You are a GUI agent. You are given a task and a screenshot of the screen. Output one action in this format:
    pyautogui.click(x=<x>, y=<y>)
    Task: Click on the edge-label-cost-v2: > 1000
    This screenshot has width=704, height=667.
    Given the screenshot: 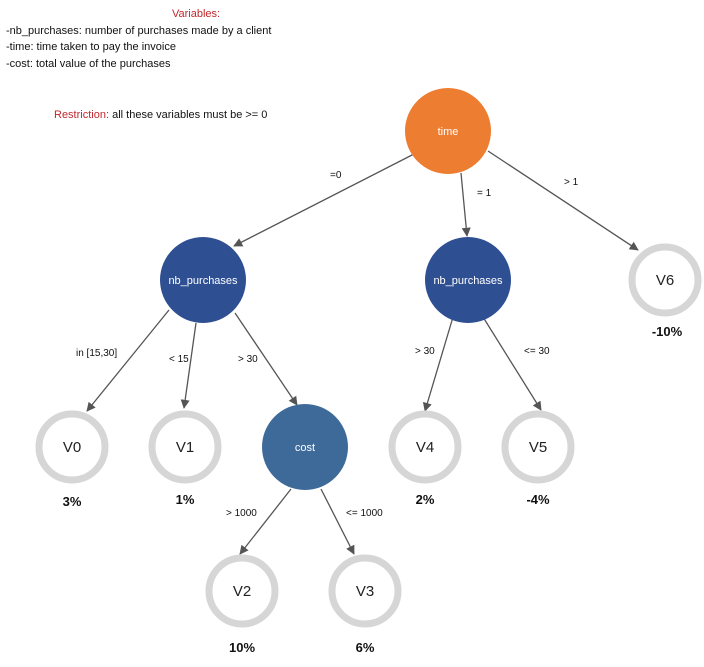 What is the action you would take?
    pyautogui.click(x=241, y=513)
    